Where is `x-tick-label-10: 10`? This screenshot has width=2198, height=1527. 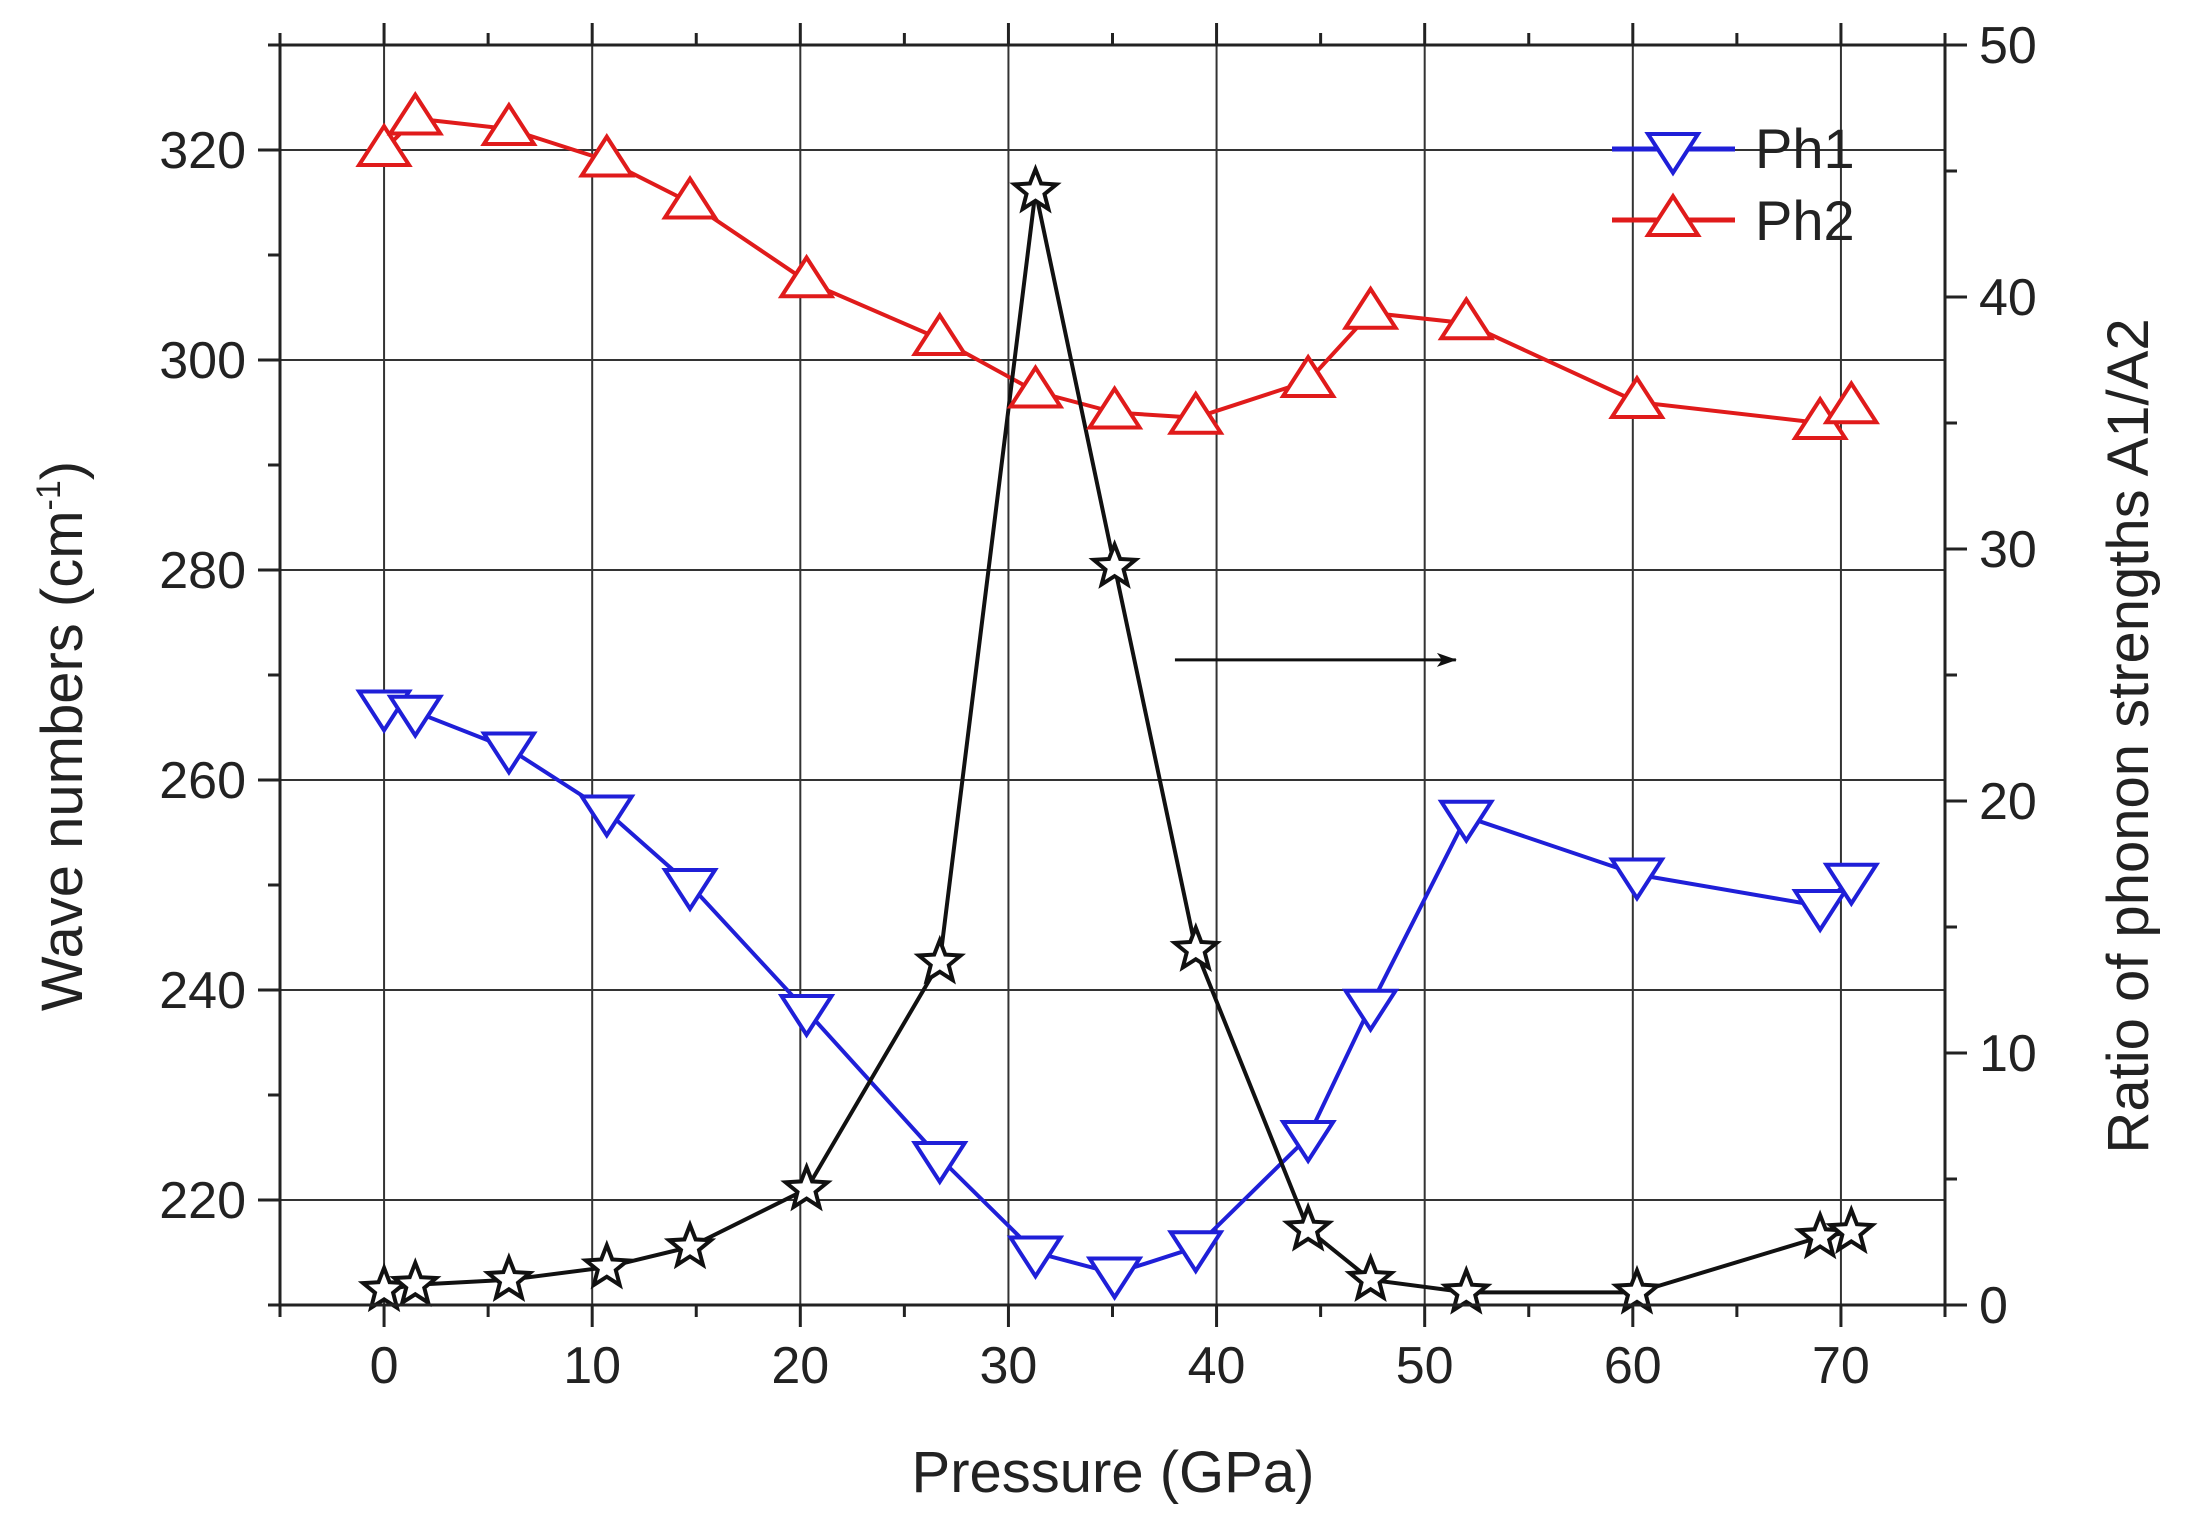
x-tick-label-10: 10 is located at coordinates (592, 1366).